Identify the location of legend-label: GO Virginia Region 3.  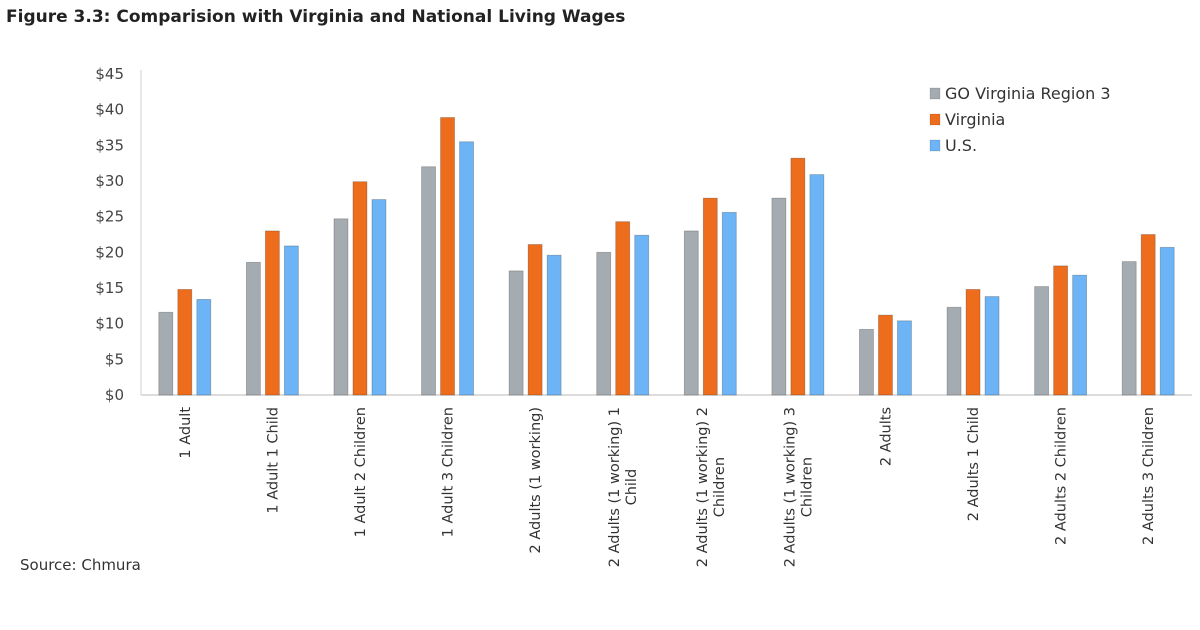
(1028, 93).